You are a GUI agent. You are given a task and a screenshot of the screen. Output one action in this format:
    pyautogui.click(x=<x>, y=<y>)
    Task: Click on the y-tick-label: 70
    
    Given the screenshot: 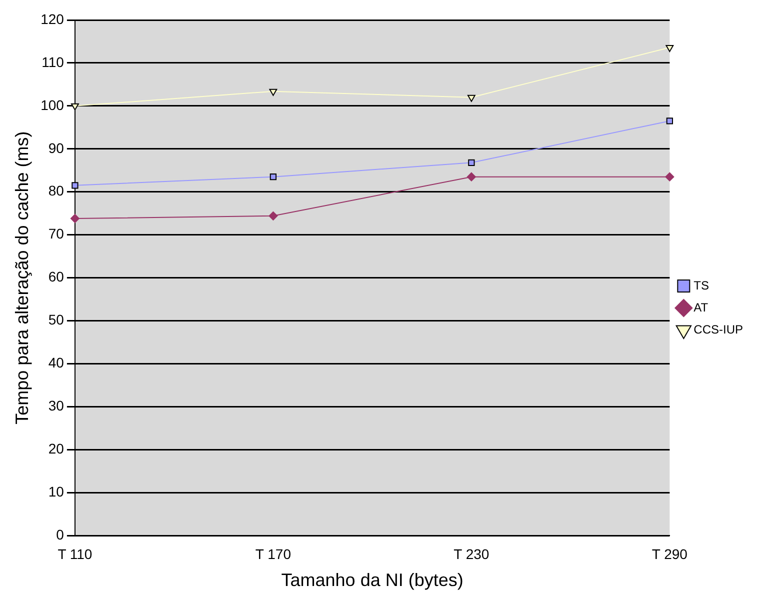 What is the action you would take?
    pyautogui.click(x=56, y=234)
    